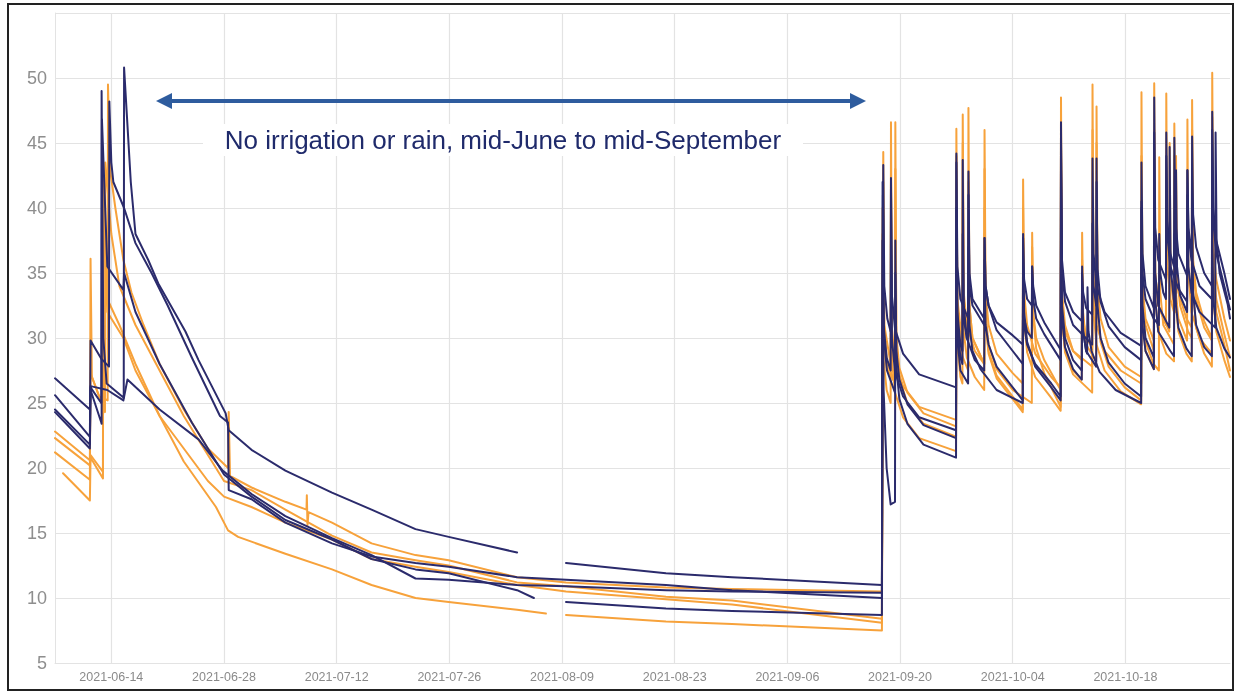  What do you see at coordinates (1125, 676) in the screenshot?
I see `x-tick-label: 2021-10-18` at bounding box center [1125, 676].